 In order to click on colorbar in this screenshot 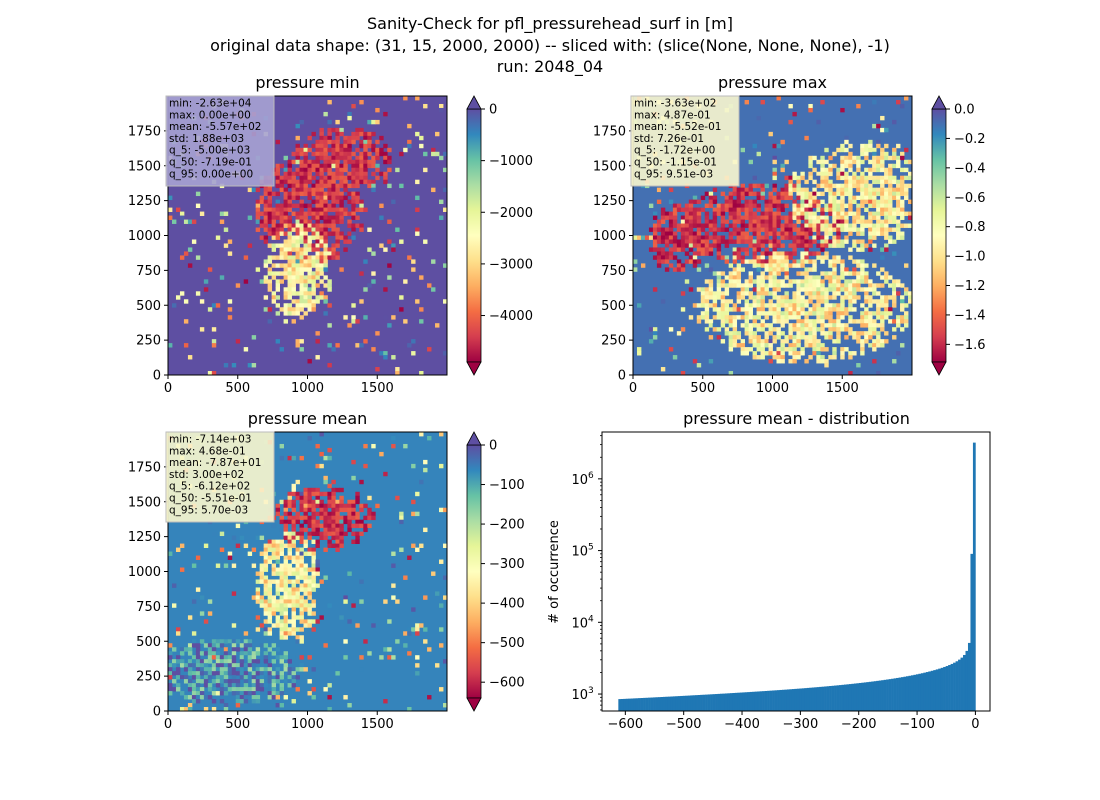, I will do `click(474, 571)`.